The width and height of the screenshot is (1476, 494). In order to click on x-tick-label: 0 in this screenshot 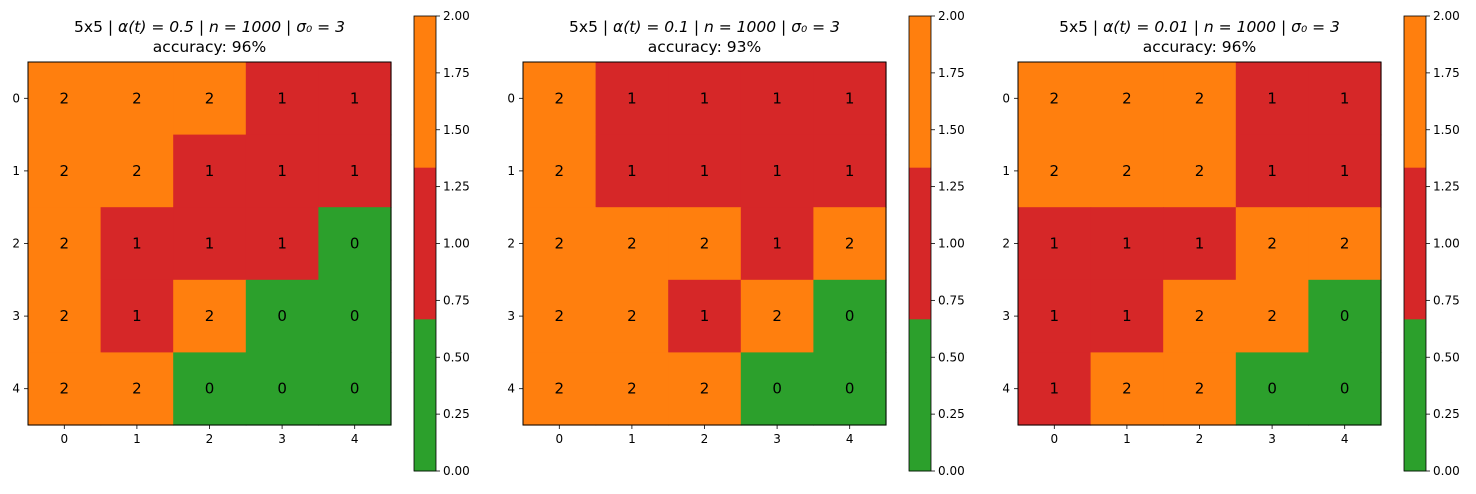, I will do `click(64, 439)`.